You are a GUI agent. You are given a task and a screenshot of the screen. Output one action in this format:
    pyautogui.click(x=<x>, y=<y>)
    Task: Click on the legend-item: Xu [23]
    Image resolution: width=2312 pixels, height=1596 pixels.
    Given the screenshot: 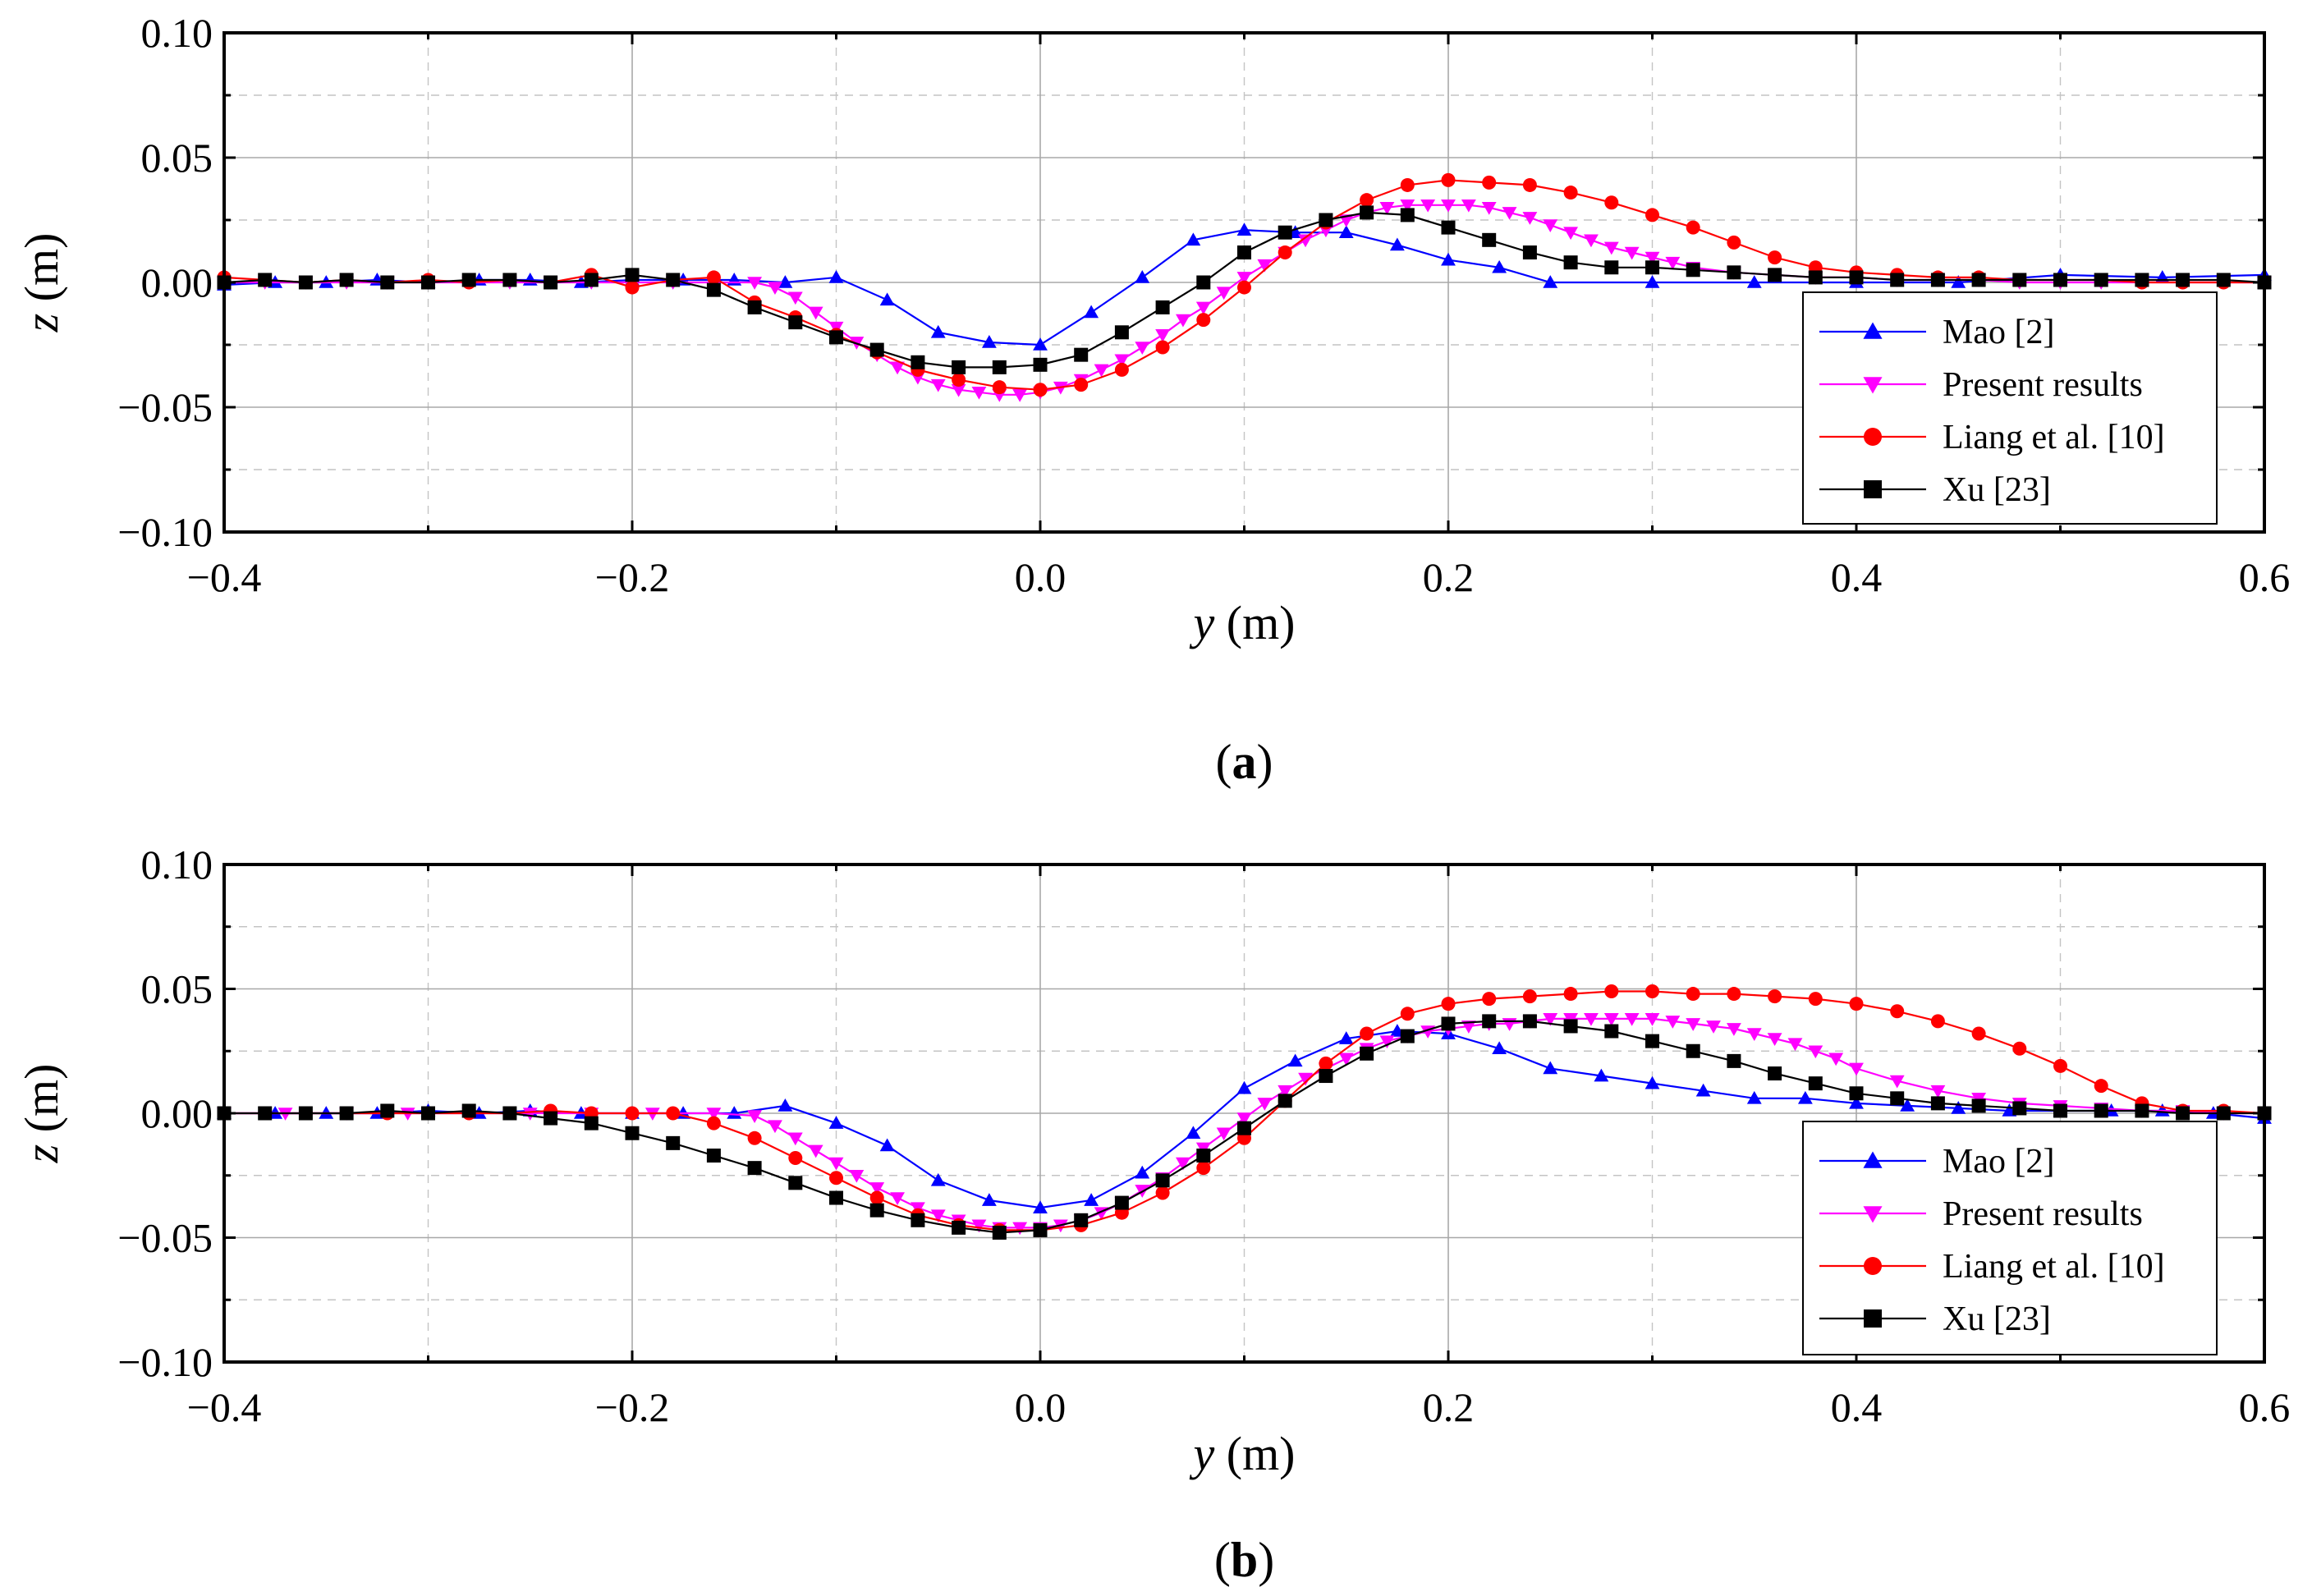 What is the action you would take?
    pyautogui.click(x=1935, y=490)
    